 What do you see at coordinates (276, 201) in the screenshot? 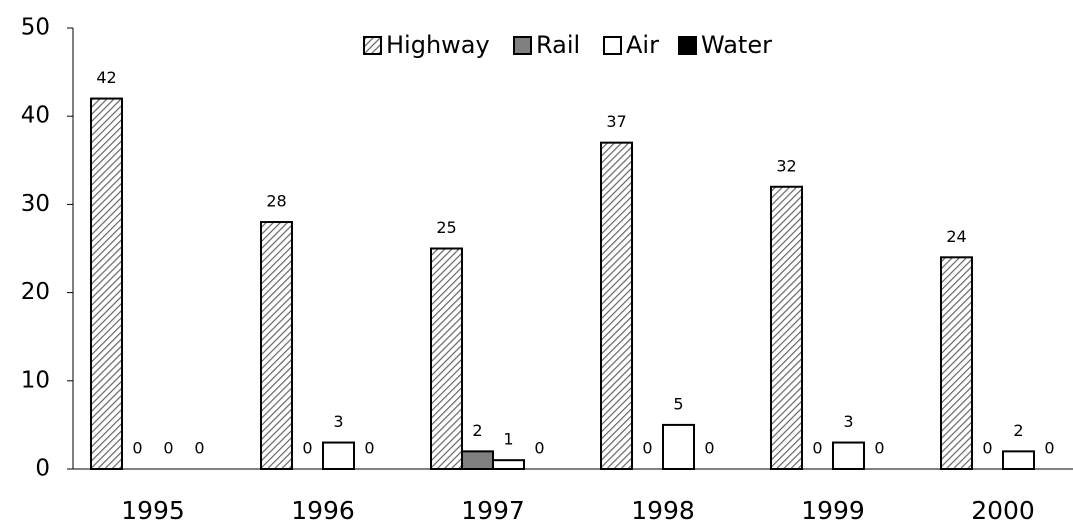
I see `data-label: 28` at bounding box center [276, 201].